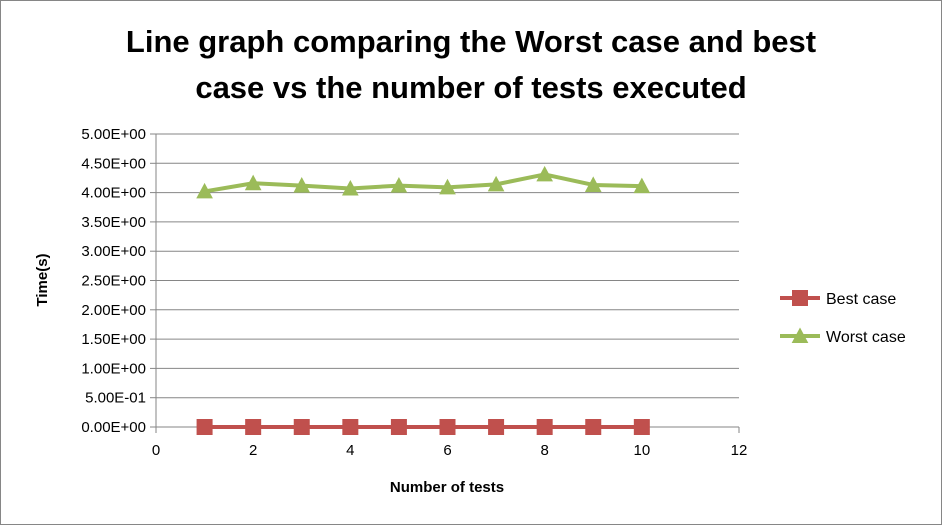 This screenshot has width=942, height=525. What do you see at coordinates (800, 298) in the screenshot?
I see `legend-marker-best-case` at bounding box center [800, 298].